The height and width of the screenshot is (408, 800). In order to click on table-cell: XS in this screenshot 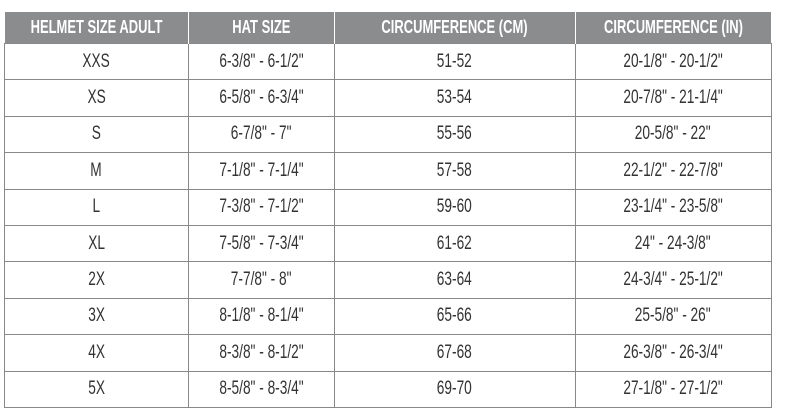, I will do `click(96, 98)`.